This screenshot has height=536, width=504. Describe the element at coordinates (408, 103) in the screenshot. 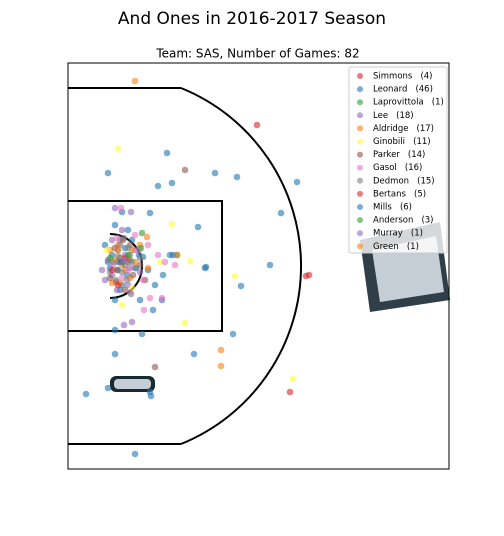

I see `legend-label: Laprovittola (1)` at that location.